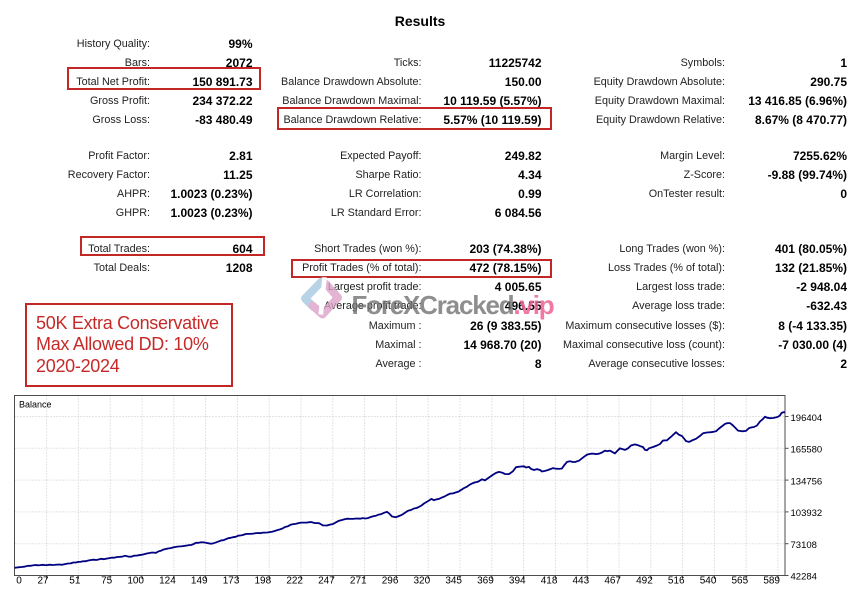 The height and width of the screenshot is (600, 863). What do you see at coordinates (199, 581) in the screenshot?
I see `svg-text: 149` at bounding box center [199, 581].